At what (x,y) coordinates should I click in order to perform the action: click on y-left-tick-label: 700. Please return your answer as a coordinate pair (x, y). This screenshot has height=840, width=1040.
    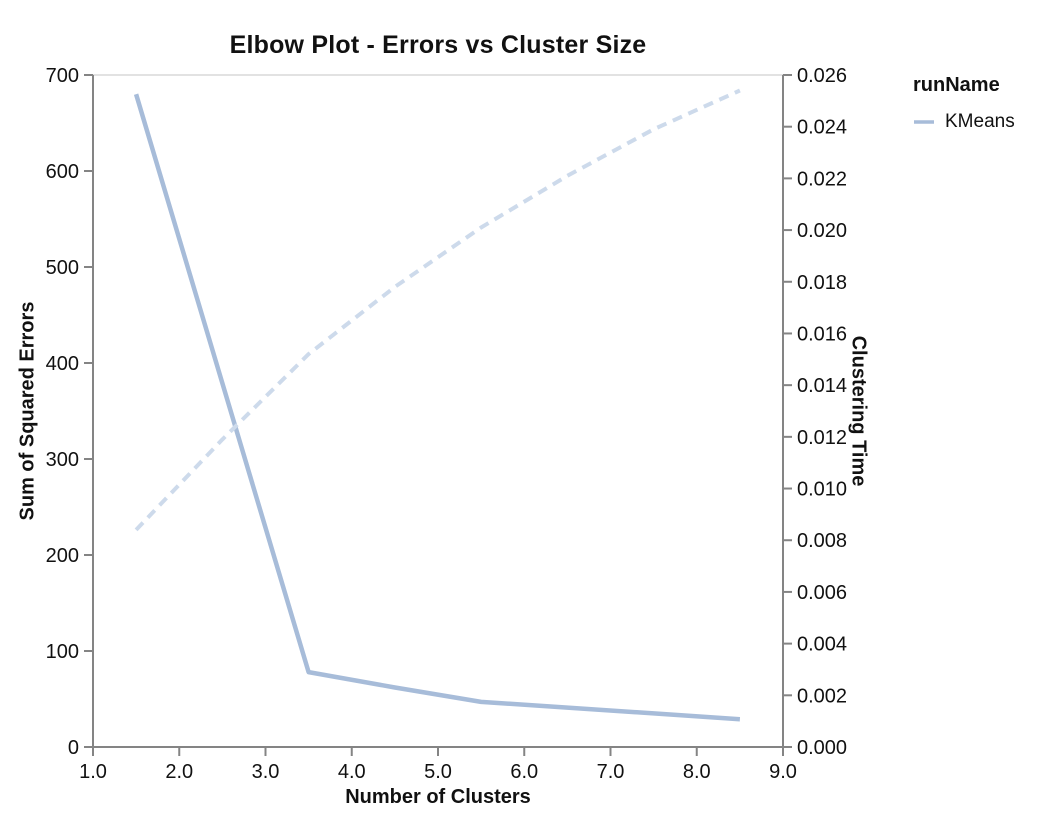
    Looking at the image, I should click on (62, 76).